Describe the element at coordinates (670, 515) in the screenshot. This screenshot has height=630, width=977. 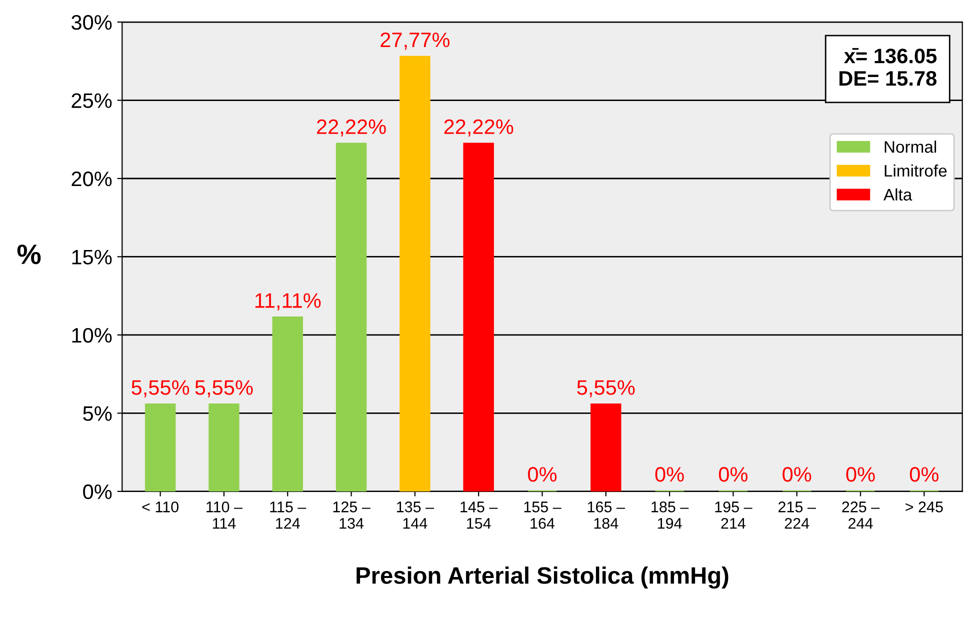
I see `x-tick-label: 185 – 194` at that location.